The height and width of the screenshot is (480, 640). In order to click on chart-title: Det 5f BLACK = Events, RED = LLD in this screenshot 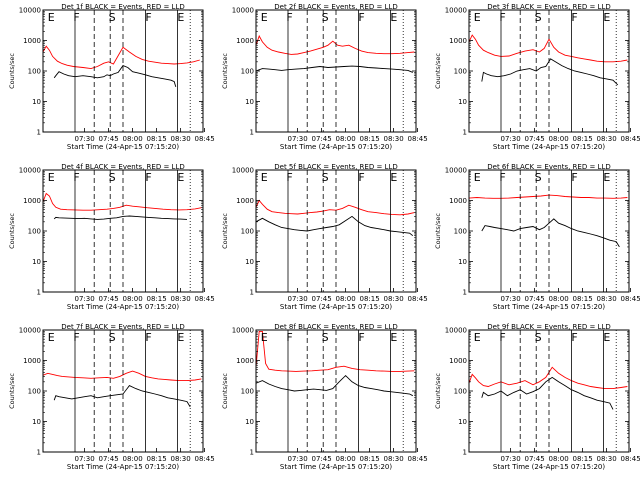, I will do `click(335, 167)`.